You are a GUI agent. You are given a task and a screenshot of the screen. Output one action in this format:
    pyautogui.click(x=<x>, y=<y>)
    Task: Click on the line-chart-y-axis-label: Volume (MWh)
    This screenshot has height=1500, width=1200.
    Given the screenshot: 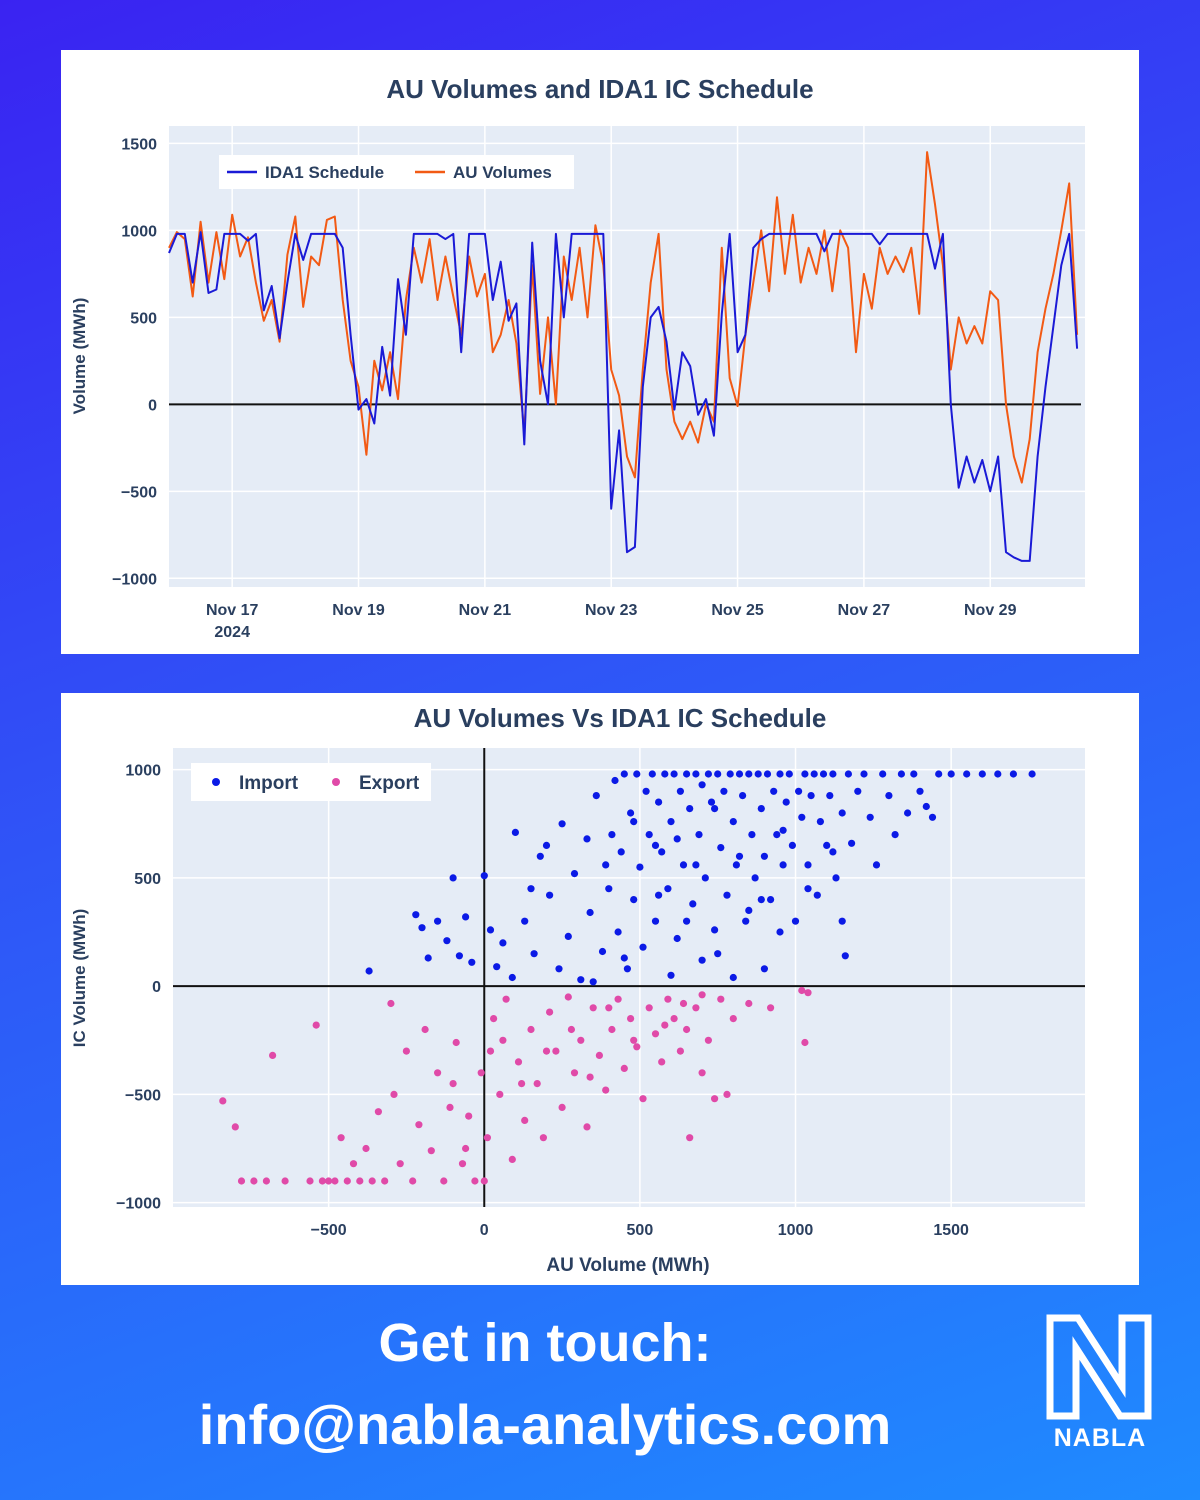 What is the action you would take?
    pyautogui.click(x=79, y=356)
    